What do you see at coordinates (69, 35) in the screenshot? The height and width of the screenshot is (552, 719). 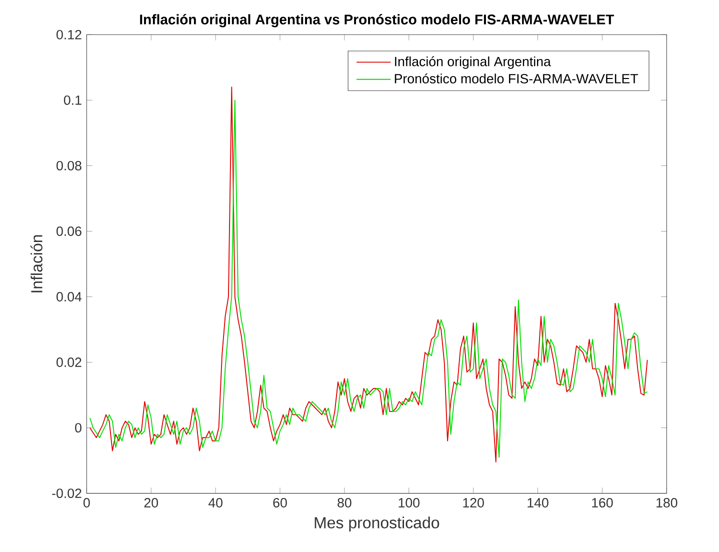 I see `y-tick-label: 0.12` at bounding box center [69, 35].